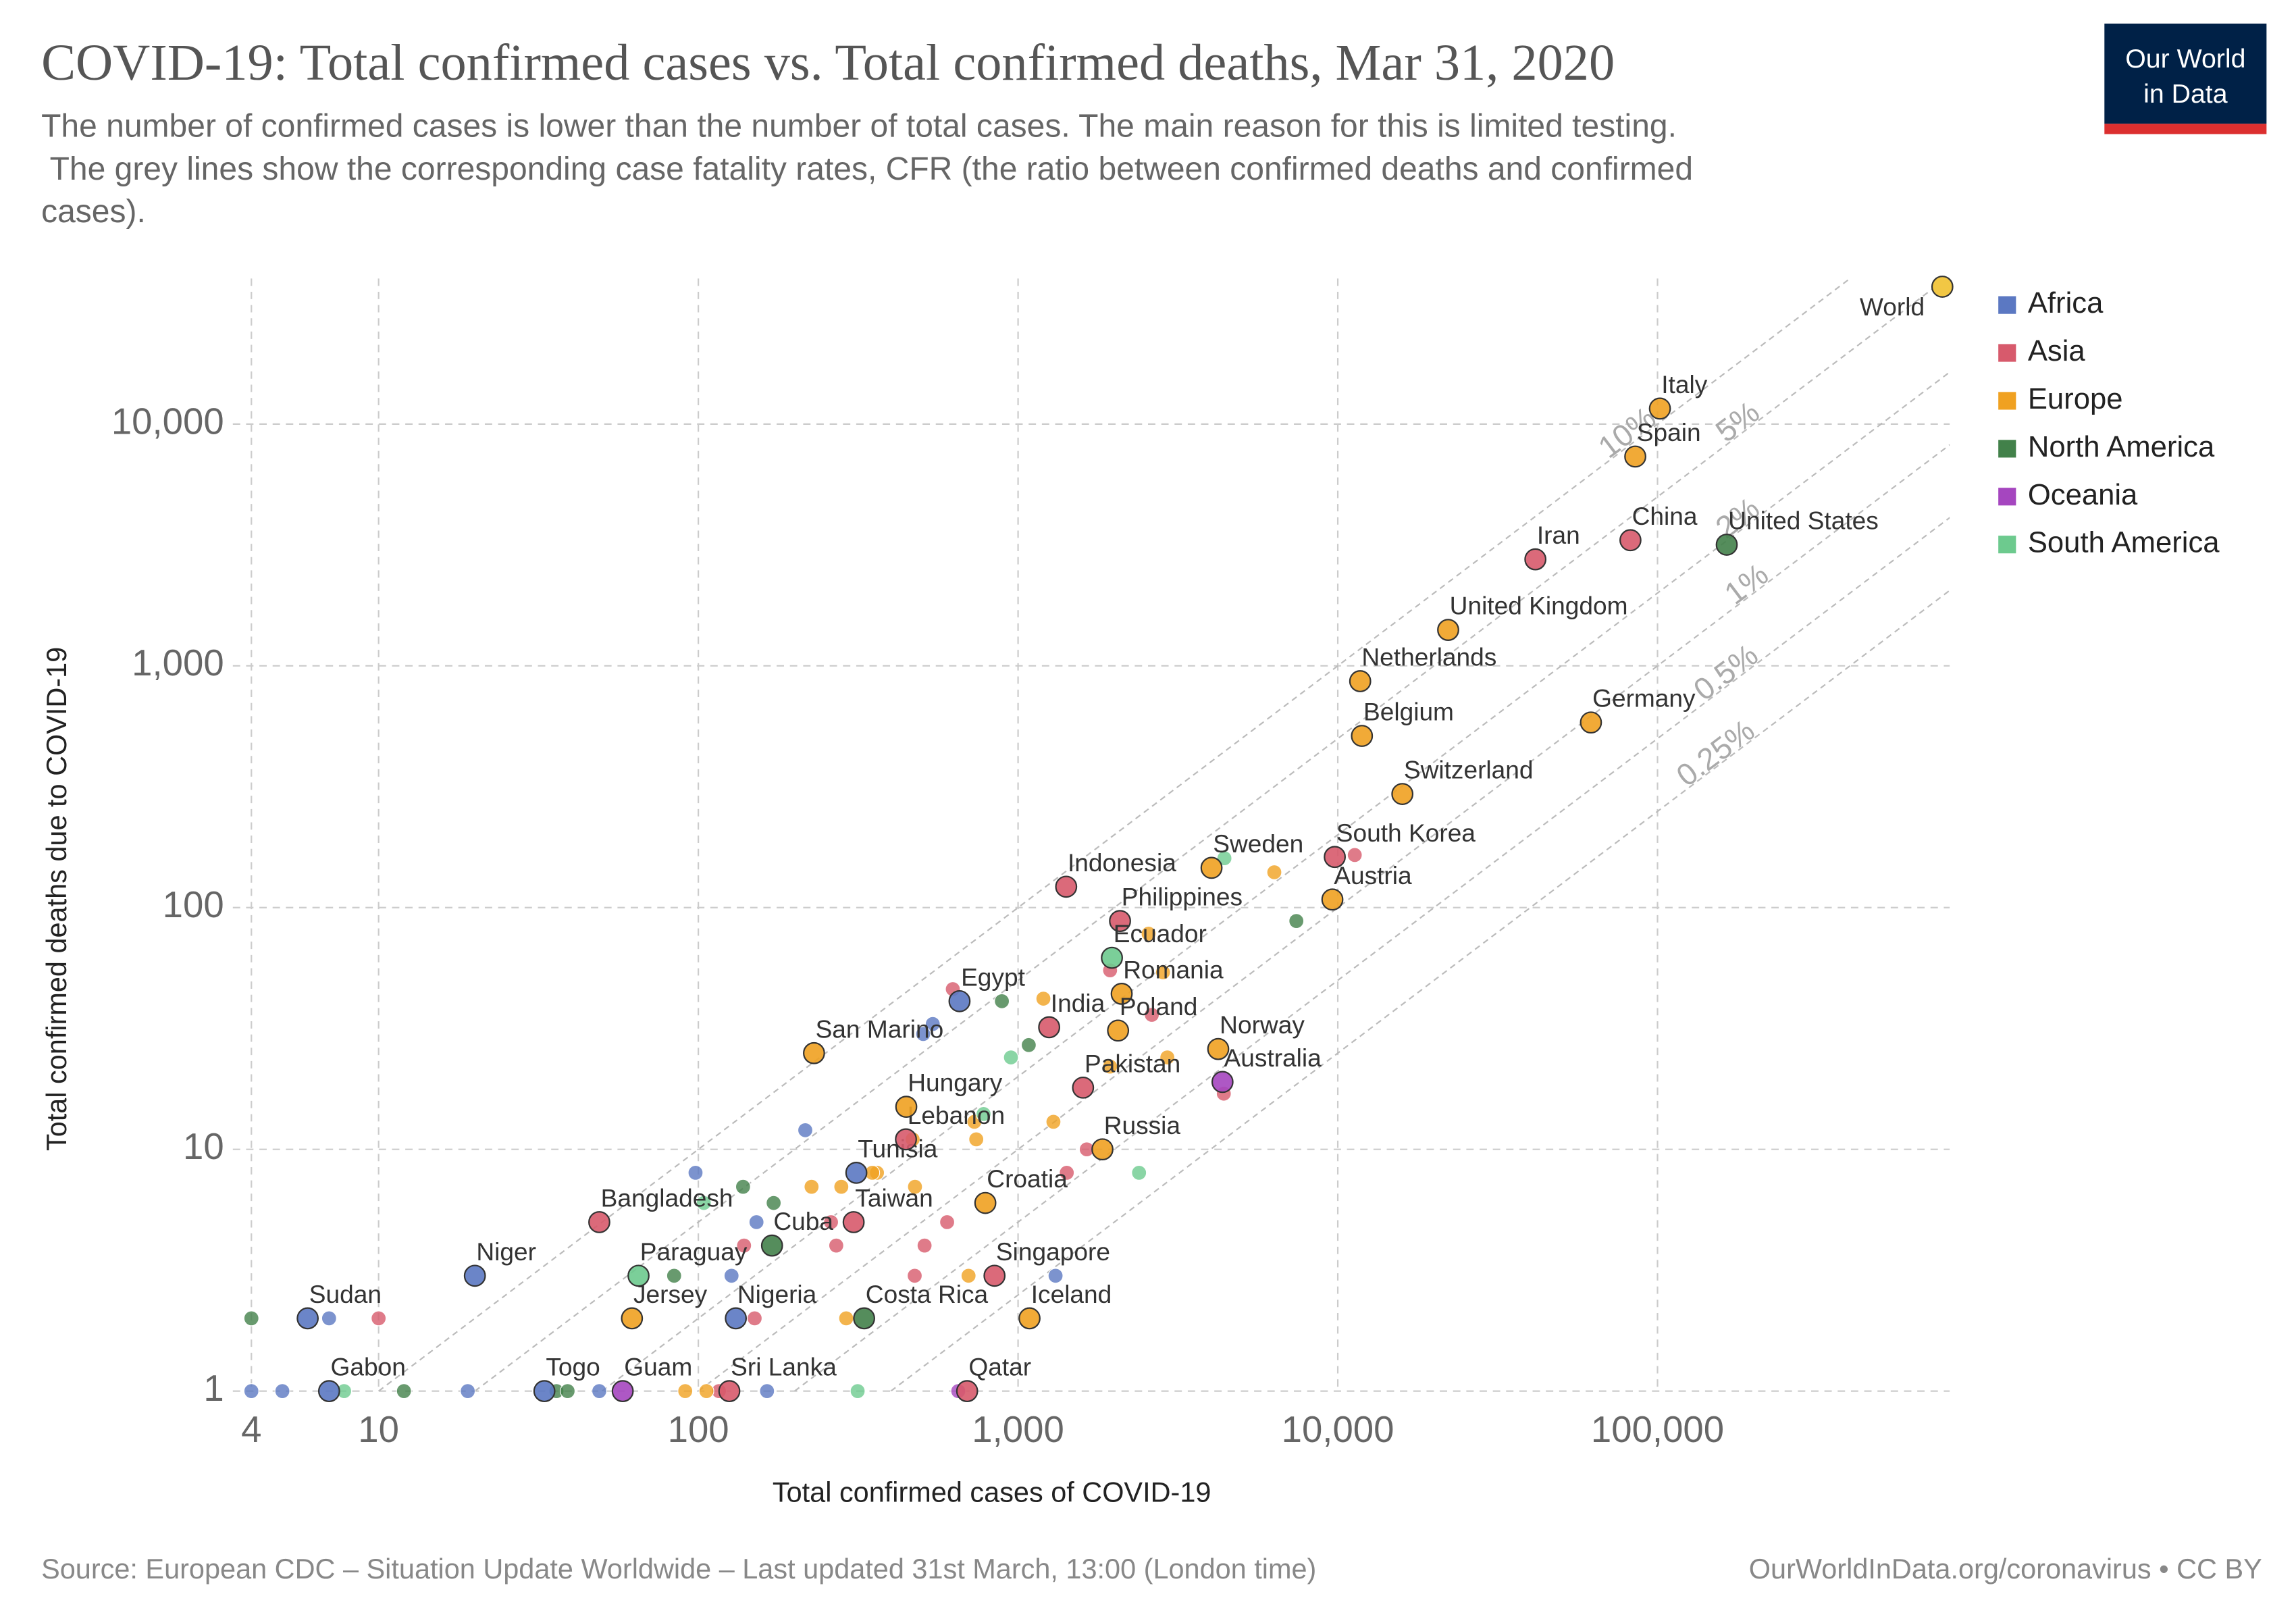 This screenshot has height=1621, width=2296. I want to click on legend-label: North America, so click(2121, 446).